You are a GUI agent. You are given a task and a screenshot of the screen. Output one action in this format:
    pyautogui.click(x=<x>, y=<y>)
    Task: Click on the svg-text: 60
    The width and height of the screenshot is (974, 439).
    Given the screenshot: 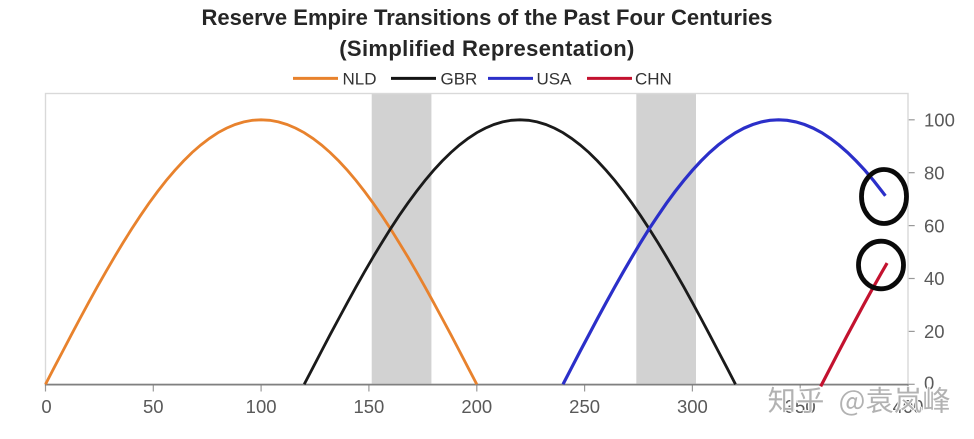 What is the action you would take?
    pyautogui.click(x=934, y=225)
    